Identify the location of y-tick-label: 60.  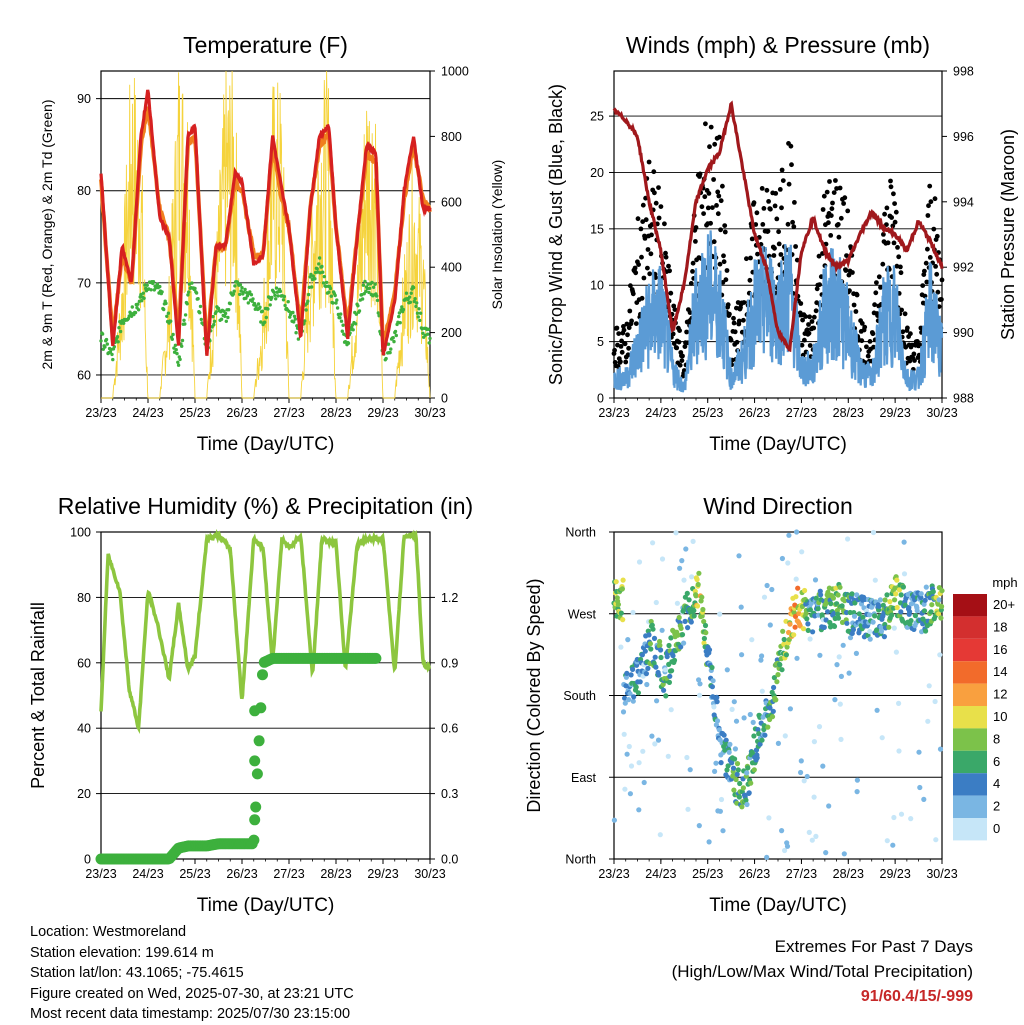
(84, 663).